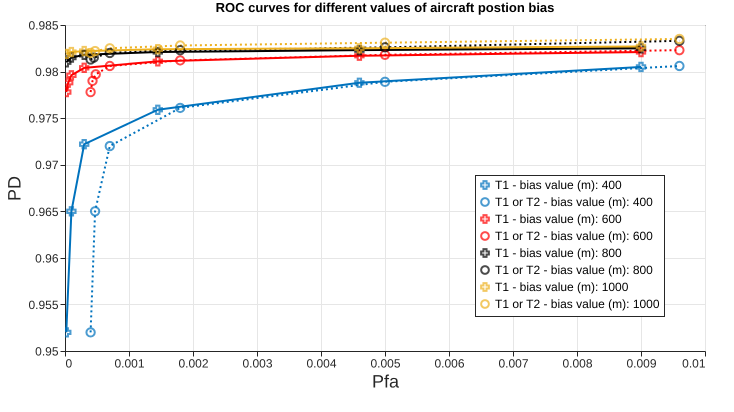 Image resolution: width=734 pixels, height=412 pixels. Describe the element at coordinates (43, 25) in the screenshot. I see `y-tick-label: 0.985` at that location.